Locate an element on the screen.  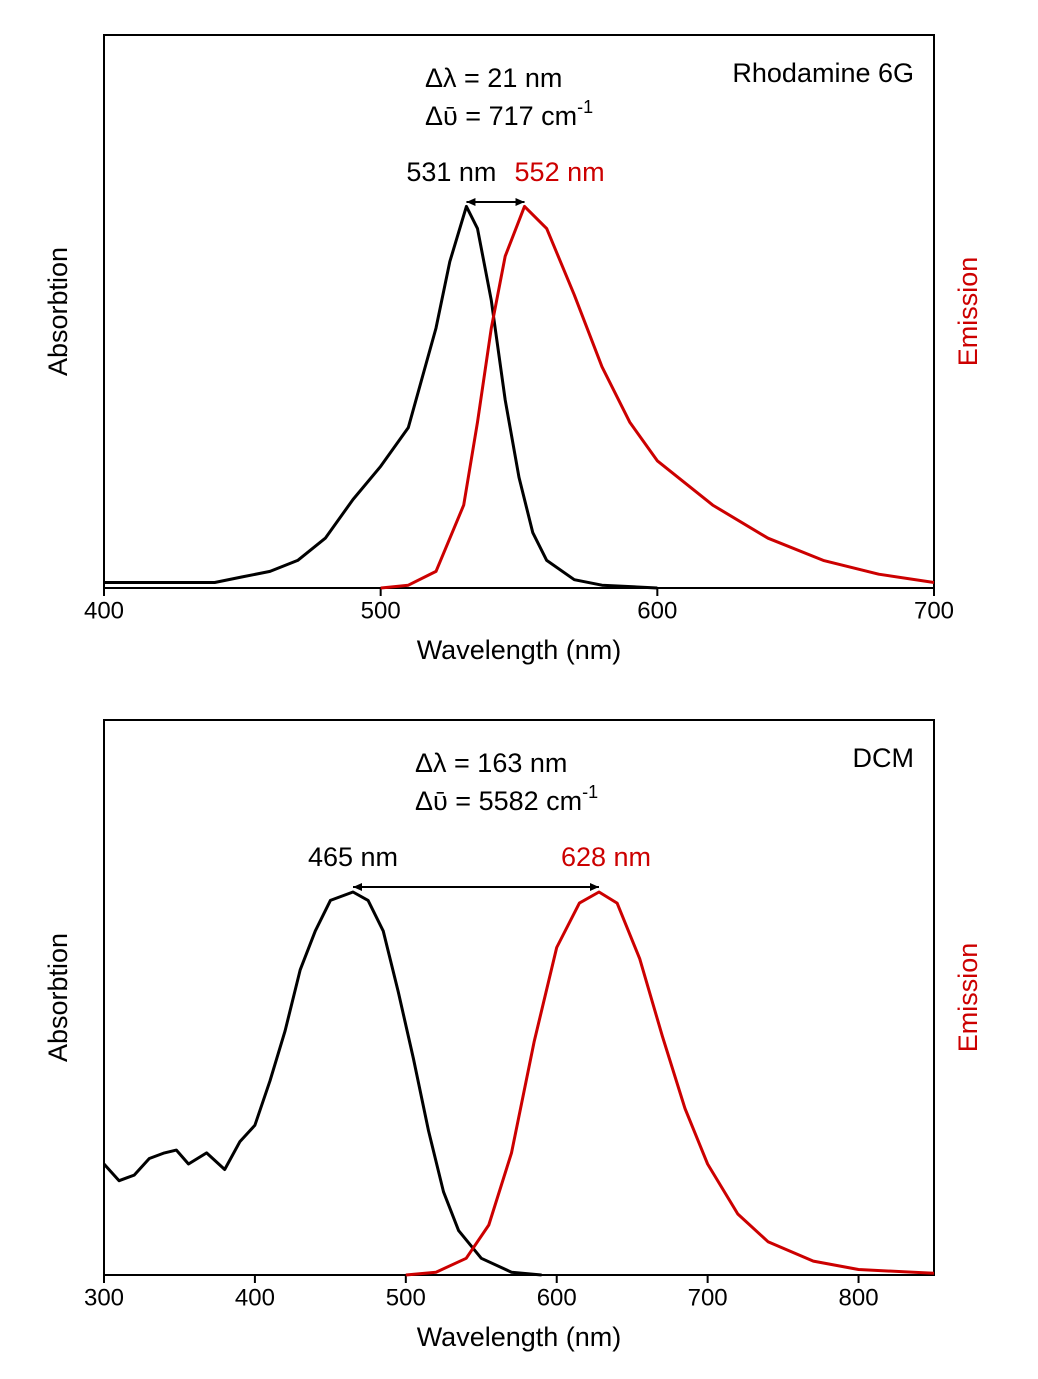
annotation: Δῡ = 5582 cm-1 is located at coordinates (506, 799).